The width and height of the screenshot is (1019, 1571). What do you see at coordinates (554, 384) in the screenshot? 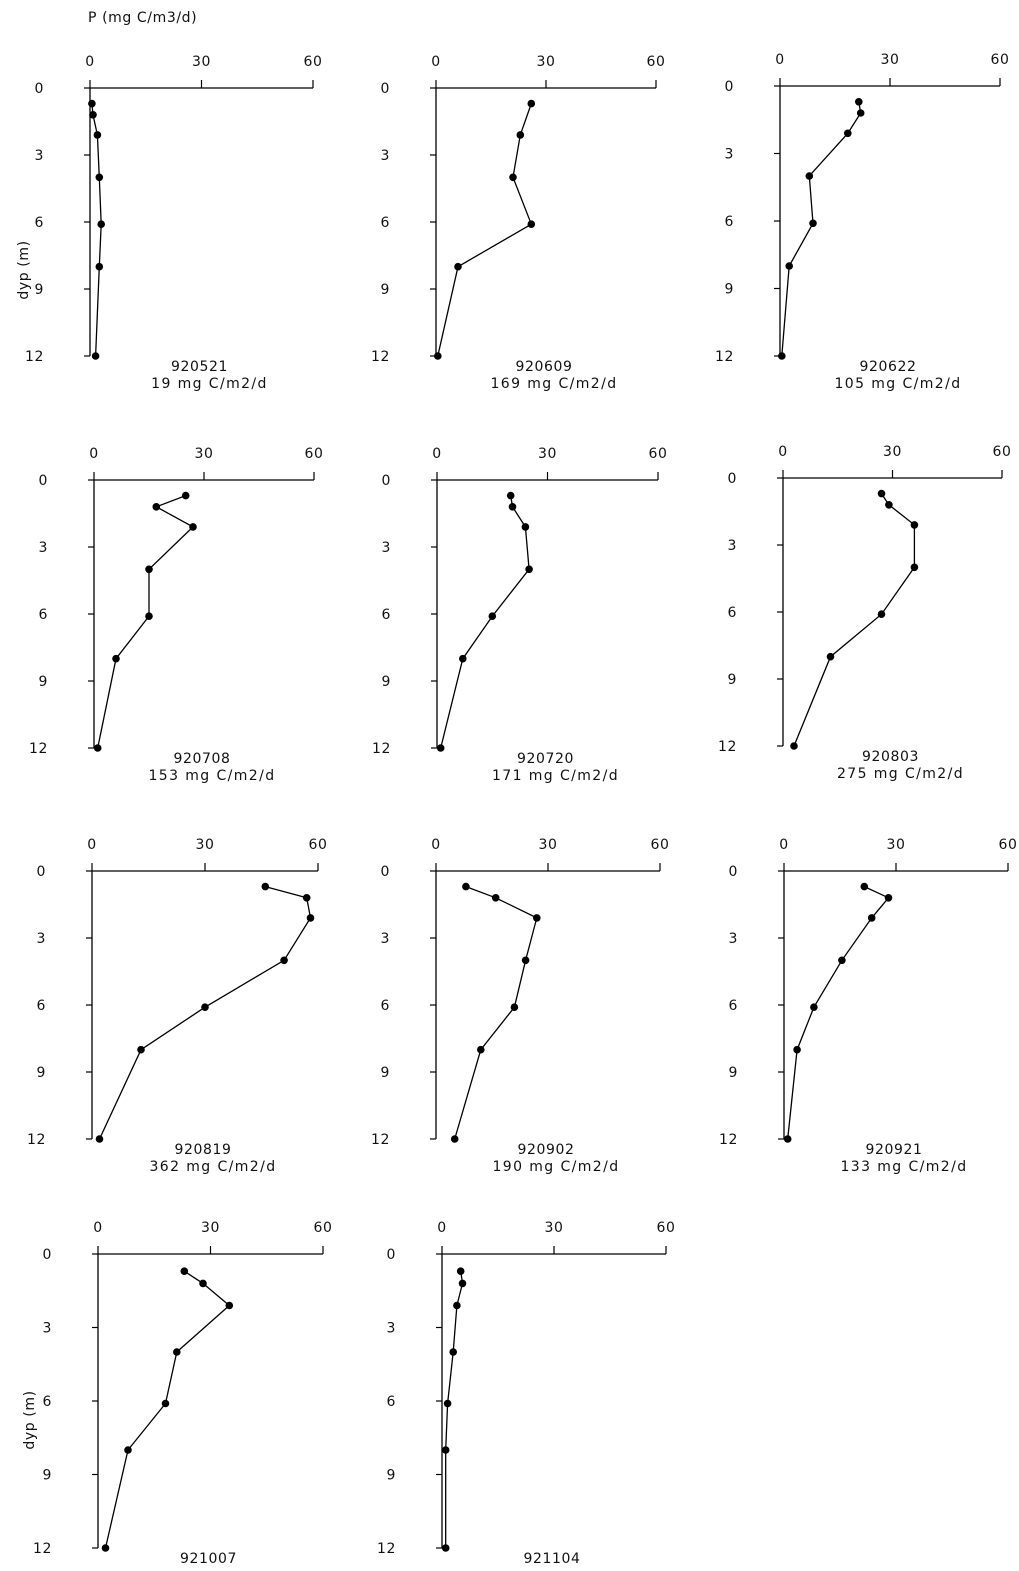
I see `panel-daily-total: 169 mg C/m2/d` at bounding box center [554, 384].